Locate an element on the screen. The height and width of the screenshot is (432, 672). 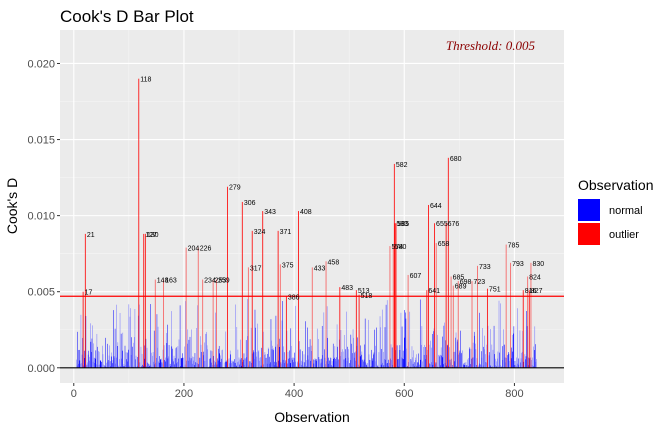
x-axis-label: Observation is located at coordinates (311, 417).